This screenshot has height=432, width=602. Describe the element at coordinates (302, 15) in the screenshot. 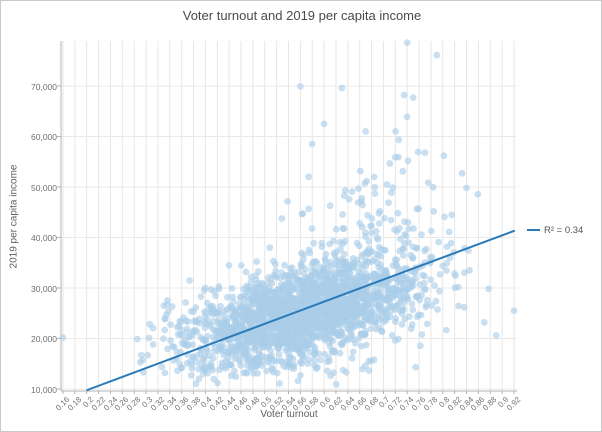

I see `chart-title: Voter turnout and 2019 per capita income` at that location.